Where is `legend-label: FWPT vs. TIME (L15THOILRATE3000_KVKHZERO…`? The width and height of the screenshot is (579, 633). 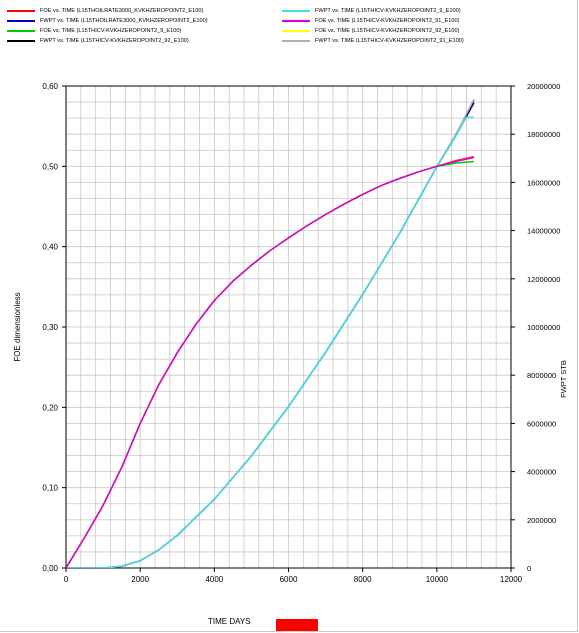
legend-label: FWPT vs. TIME (L15THOILRATE3000_KVKHZERO… is located at coordinates (124, 21).